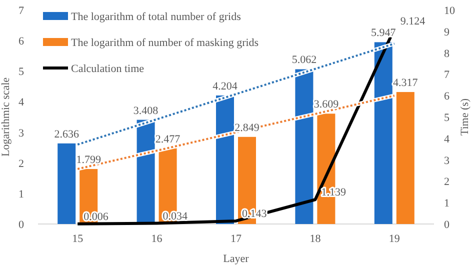 This screenshot has height=270, width=474. Describe the element at coordinates (447, 32) in the screenshot. I see `y2-tick-label: 9` at that location.